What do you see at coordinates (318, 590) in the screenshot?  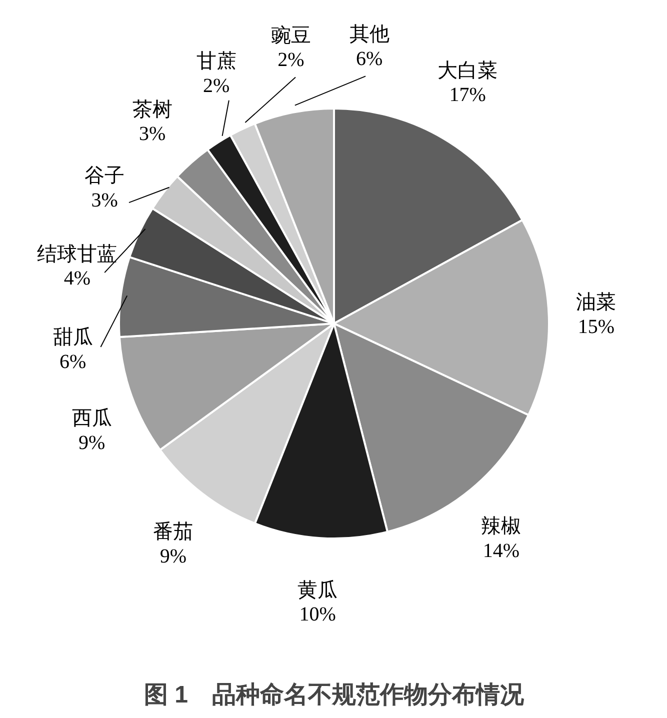 I see `slice-label: 黄瓜` at bounding box center [318, 590].